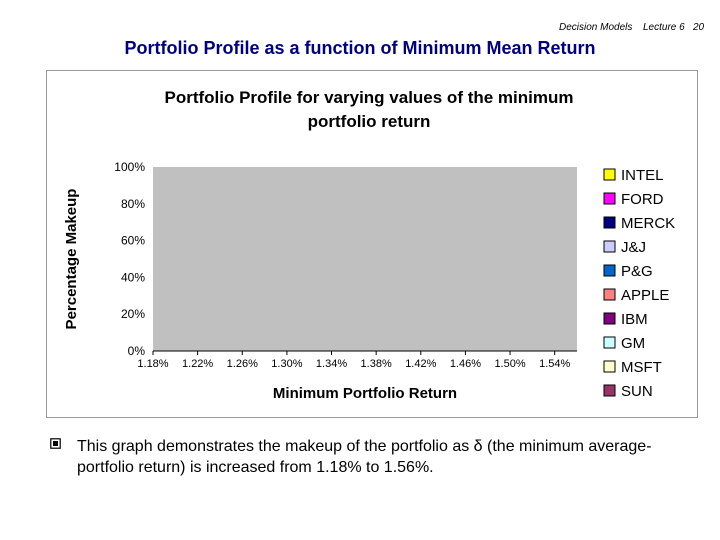 This screenshot has height=540, width=720. I want to click on legend-swatch-intel, so click(609, 174).